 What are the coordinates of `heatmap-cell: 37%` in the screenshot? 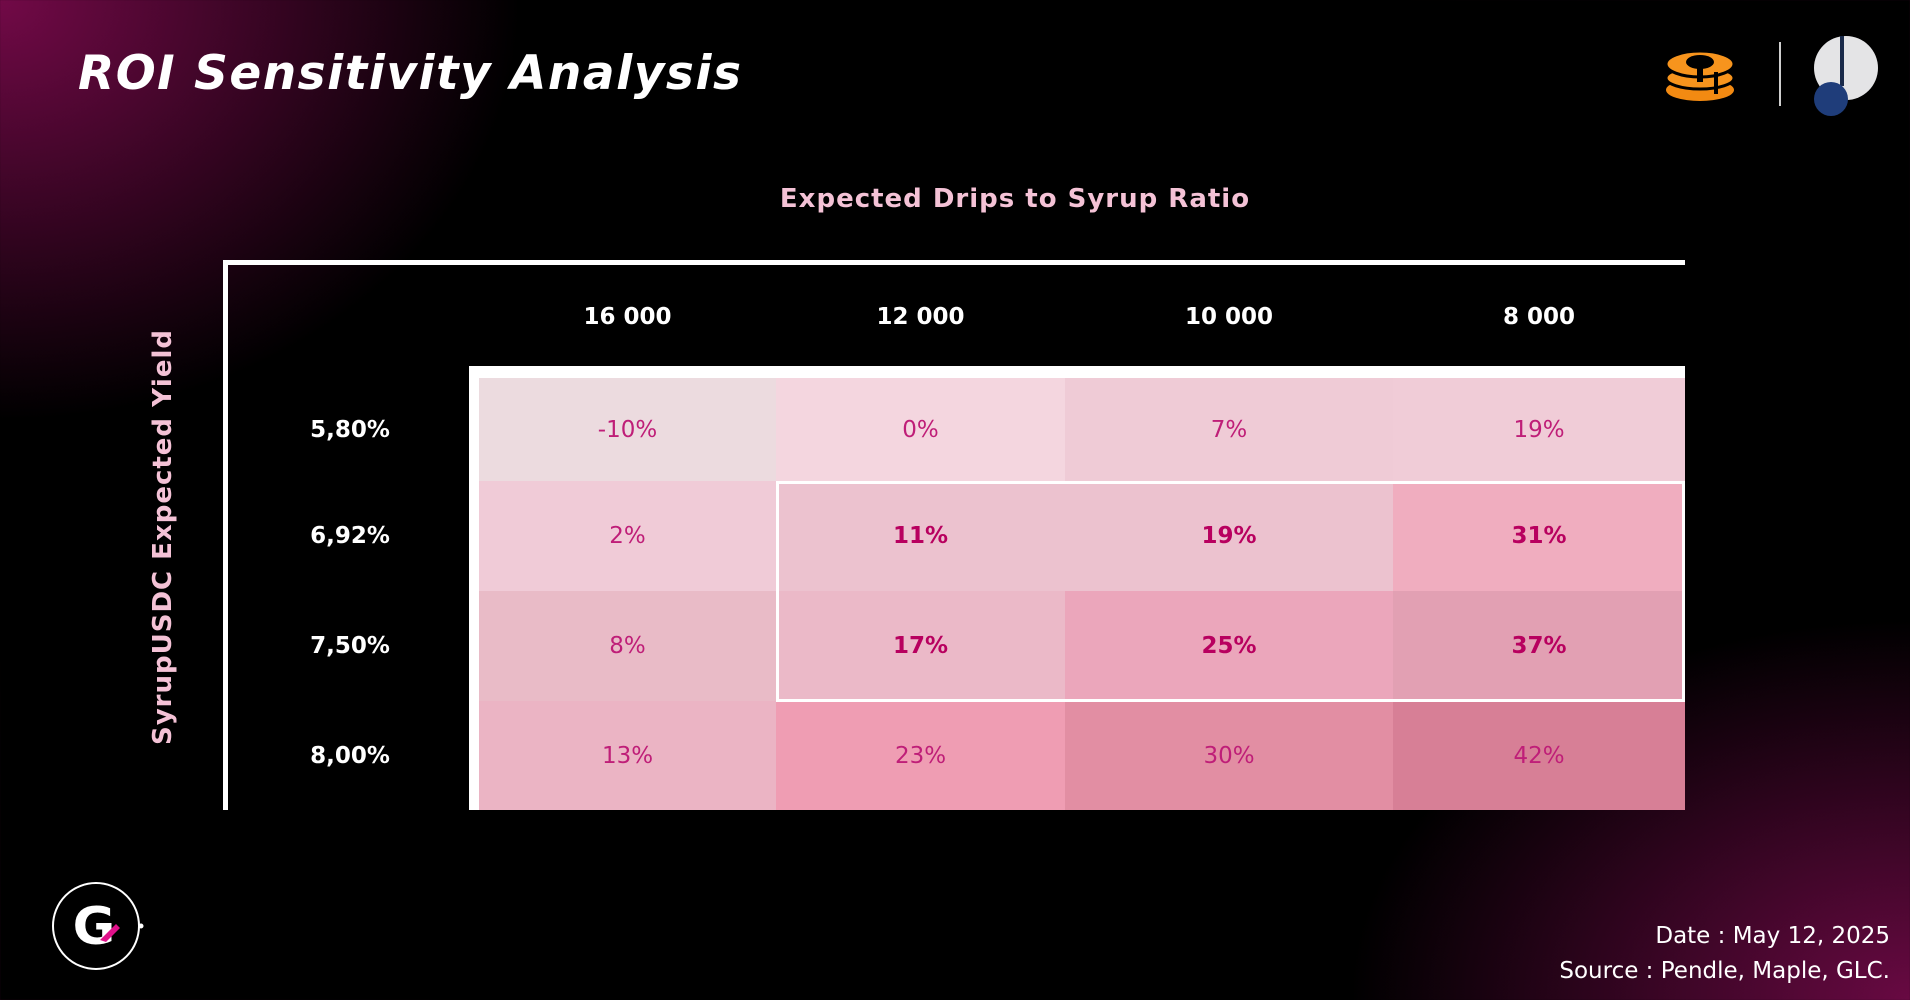 It's located at (1539, 646).